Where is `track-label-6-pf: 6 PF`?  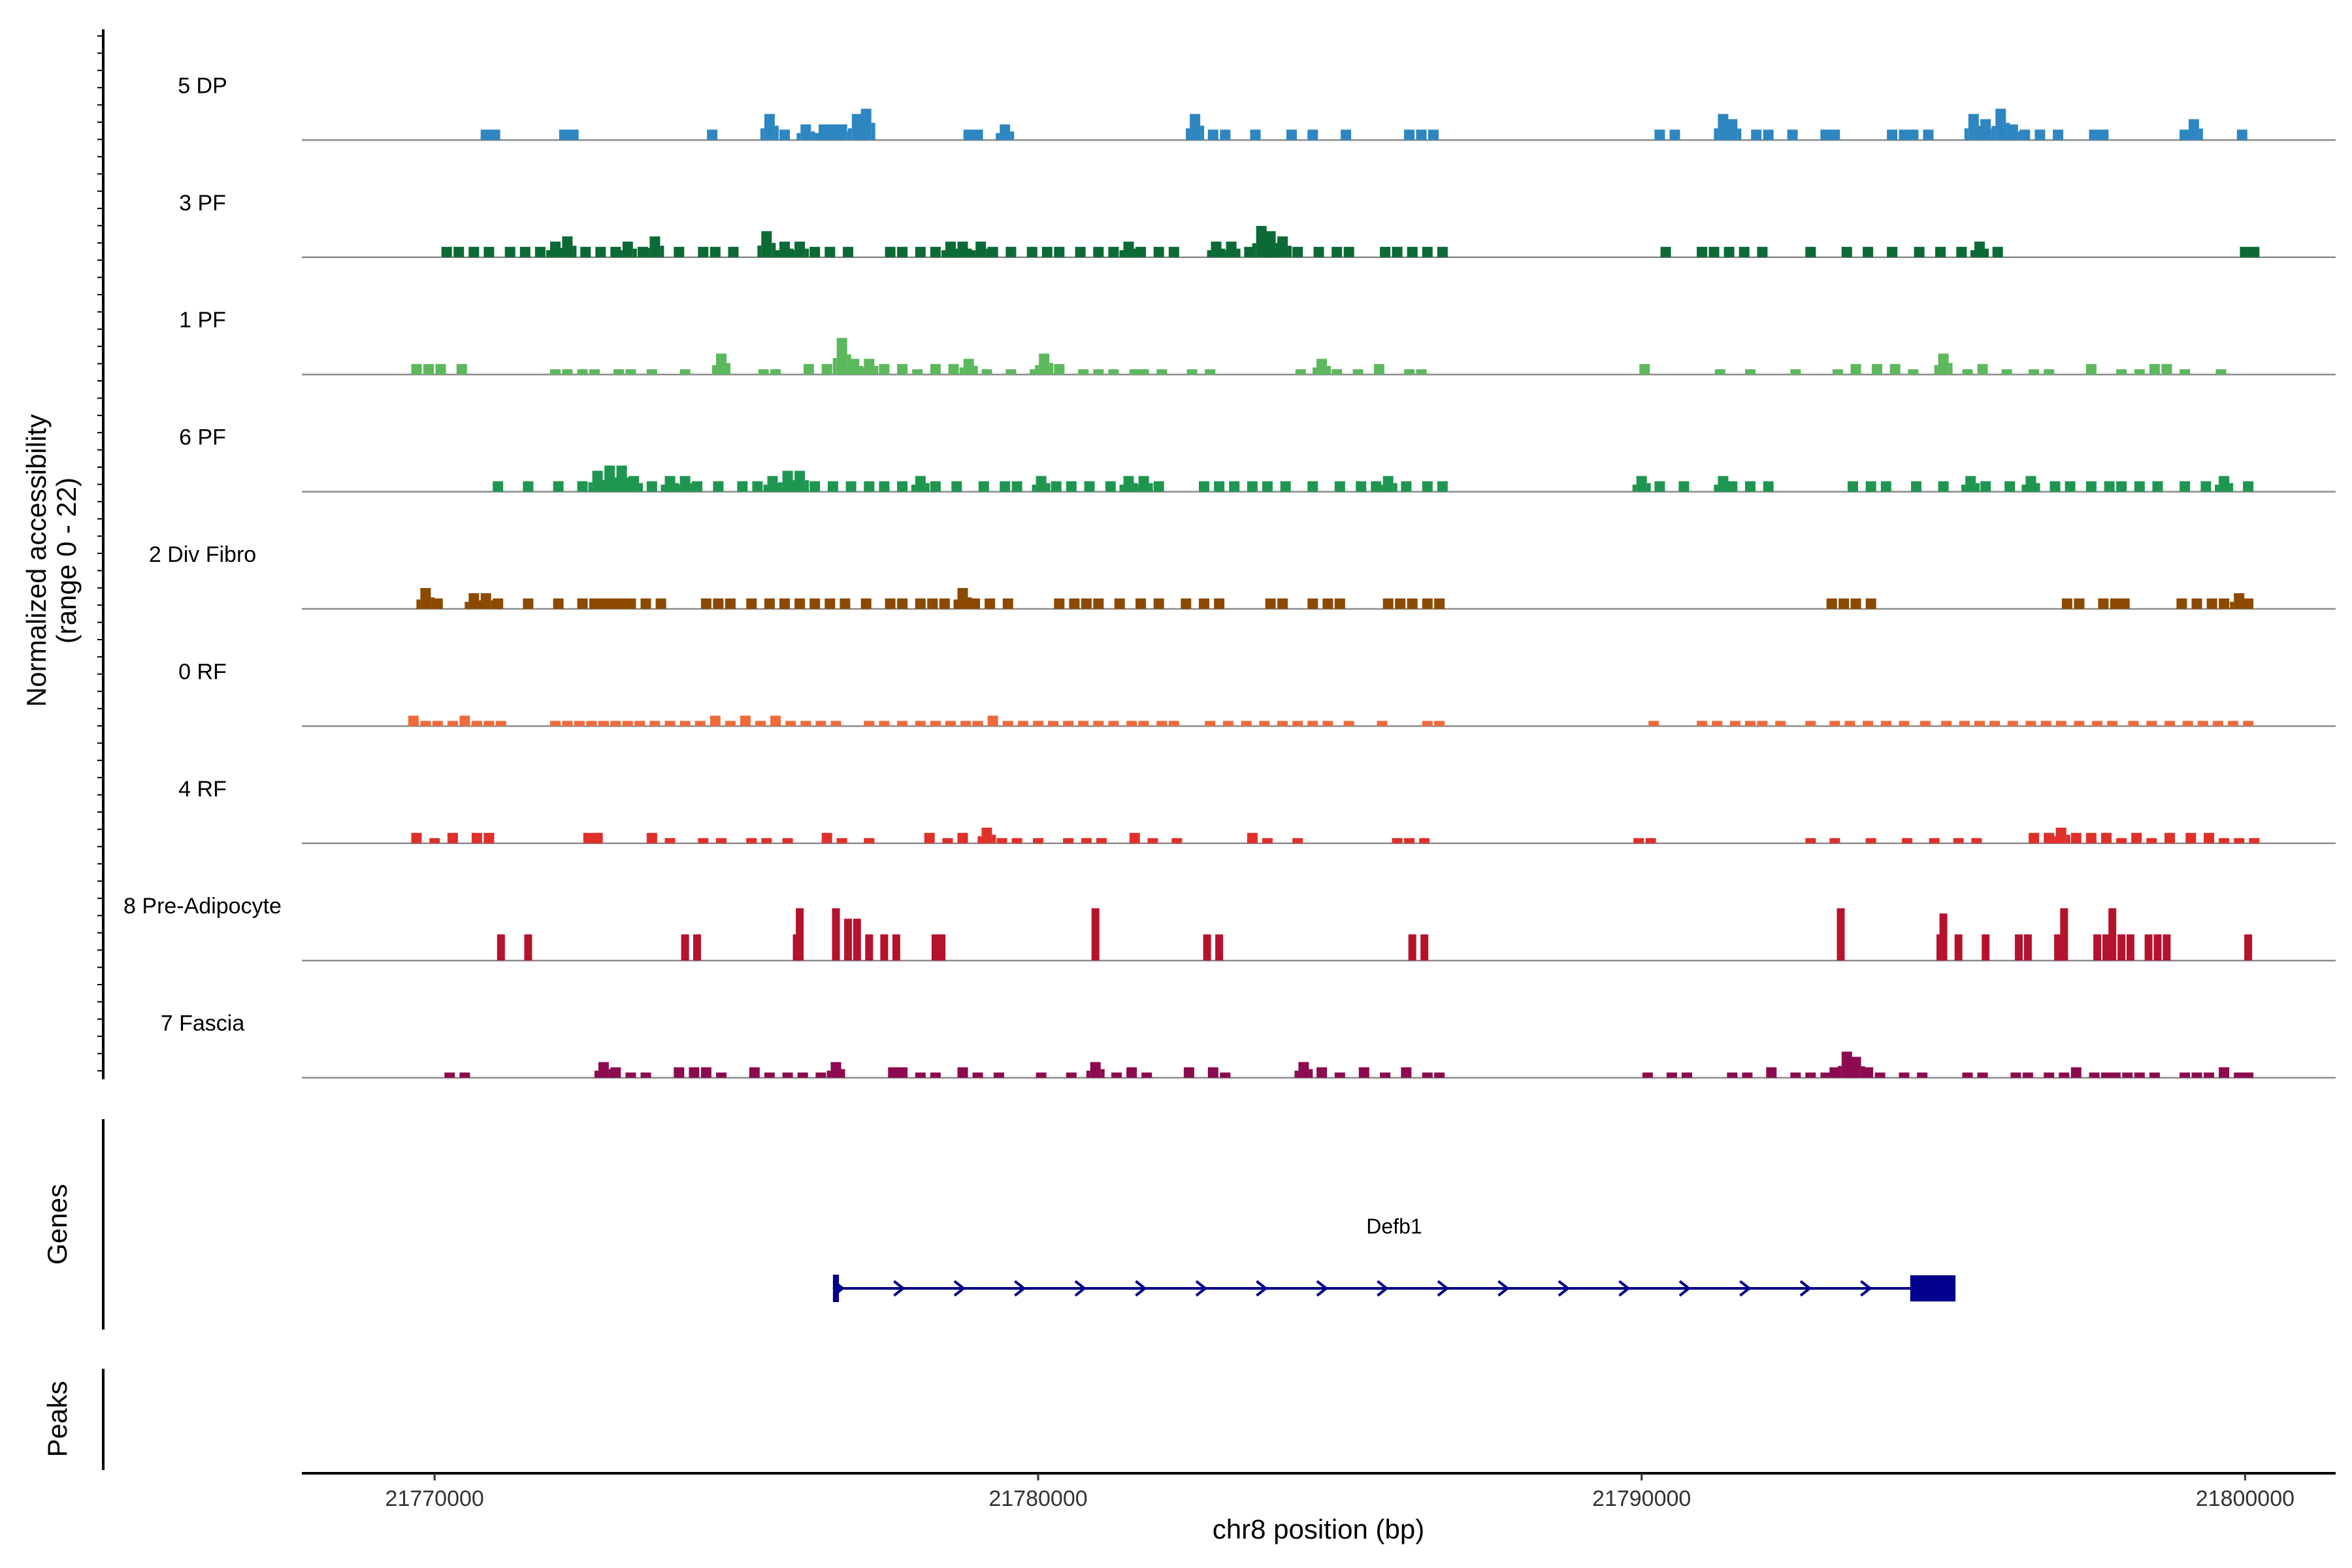 track-label-6-pf: 6 PF is located at coordinates (202, 437).